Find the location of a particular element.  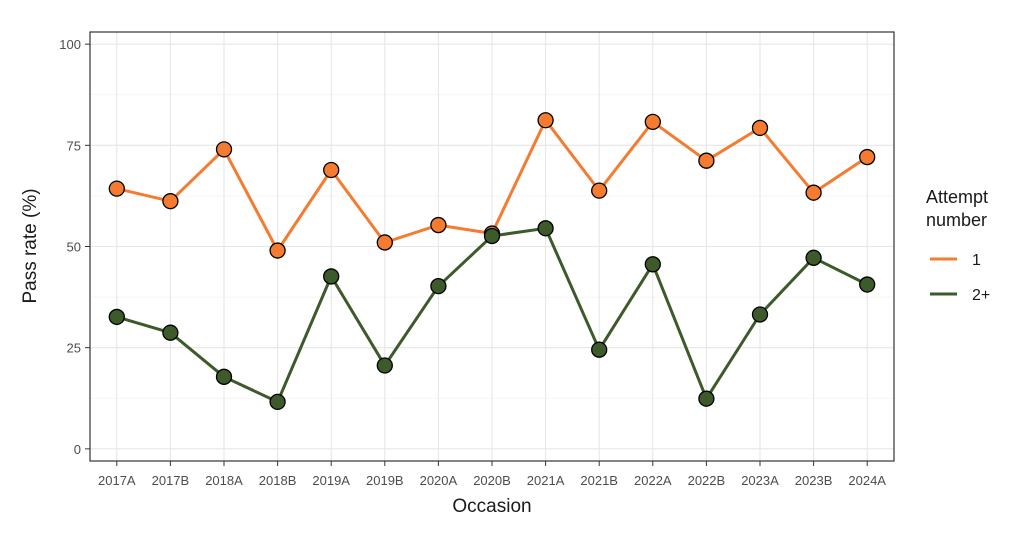

x-tick-label: 2020B is located at coordinates (492, 480).